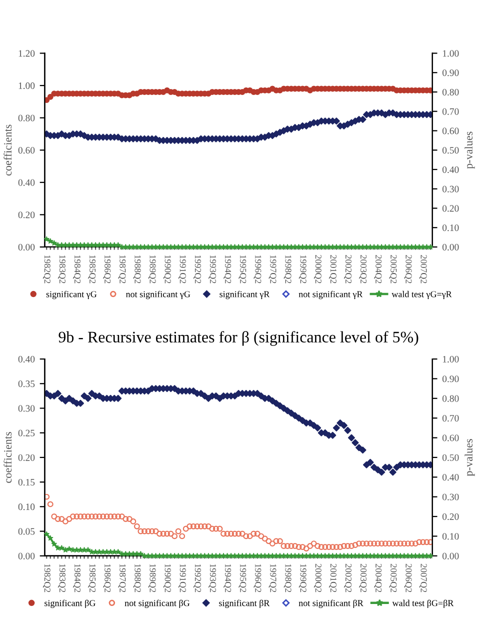 The width and height of the screenshot is (497, 619). What do you see at coordinates (26, 86) in the screenshot?
I see `y-tick-label: 1.00` at bounding box center [26, 86].